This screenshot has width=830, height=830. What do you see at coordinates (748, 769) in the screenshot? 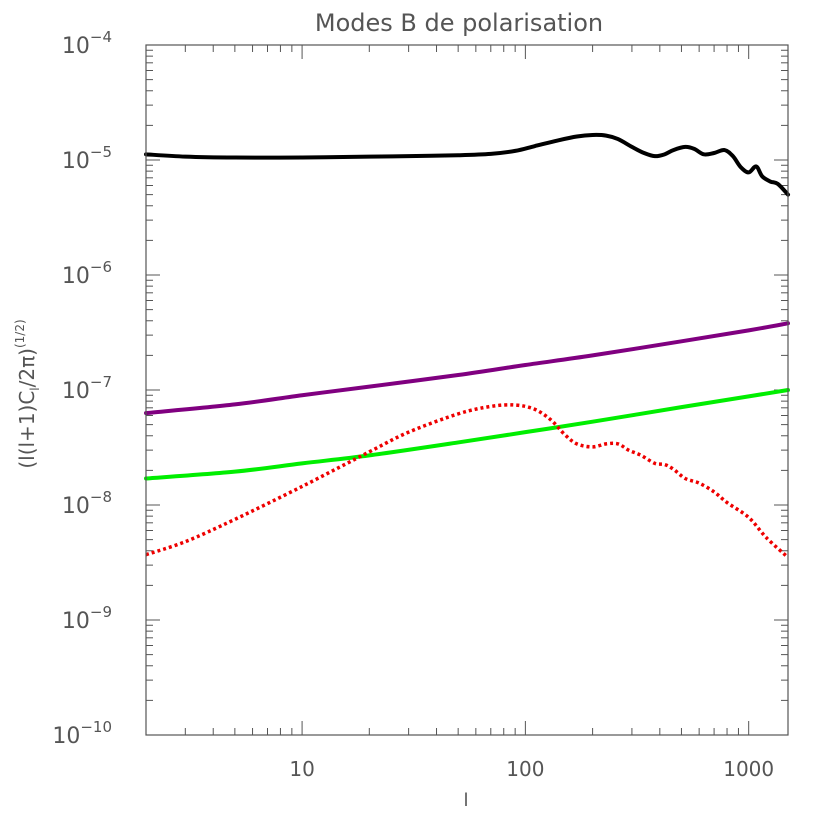
I see `x-tick-label: 1000` at bounding box center [748, 769].